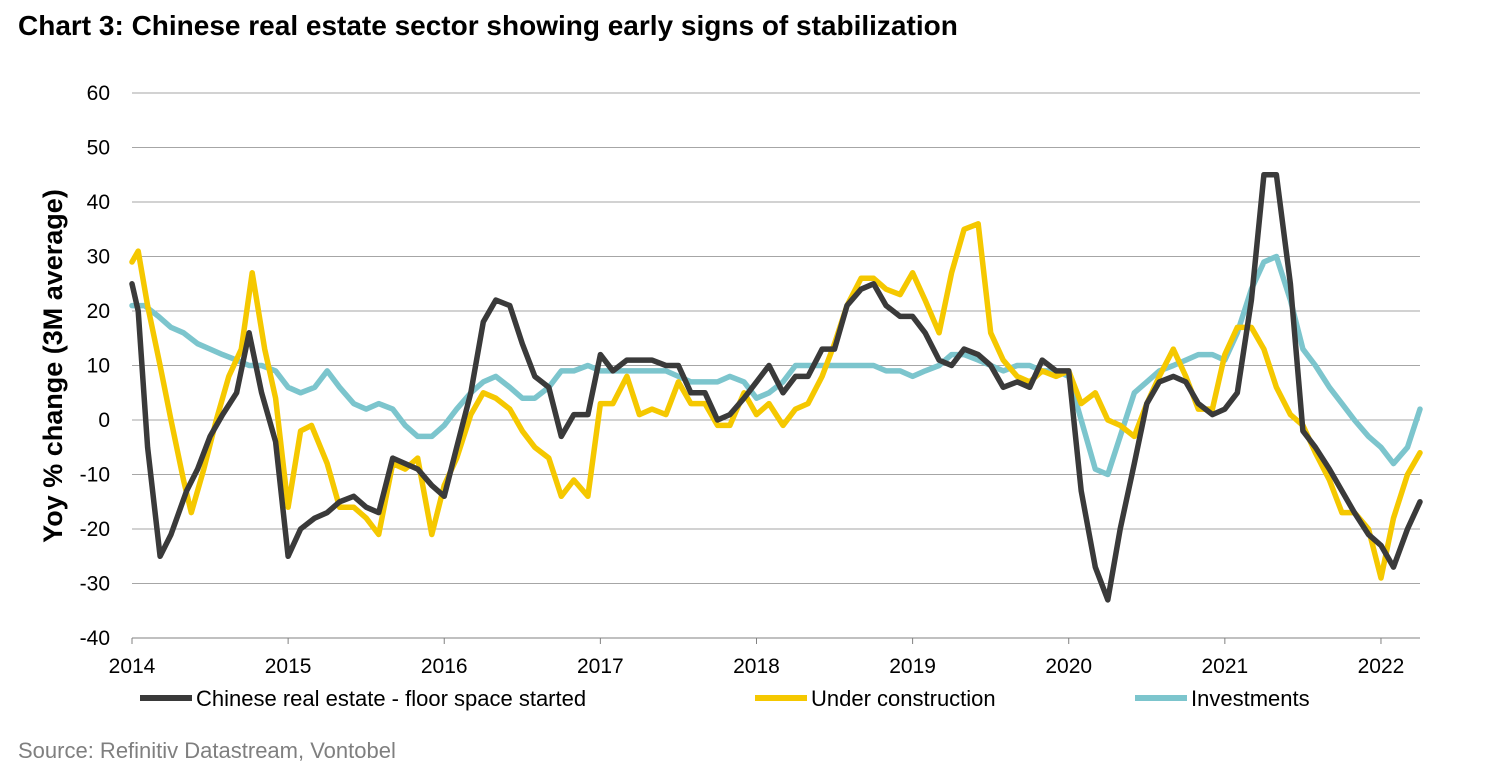 The image size is (1500, 782). What do you see at coordinates (98, 257) in the screenshot?
I see `y-tick-label: 30` at bounding box center [98, 257].